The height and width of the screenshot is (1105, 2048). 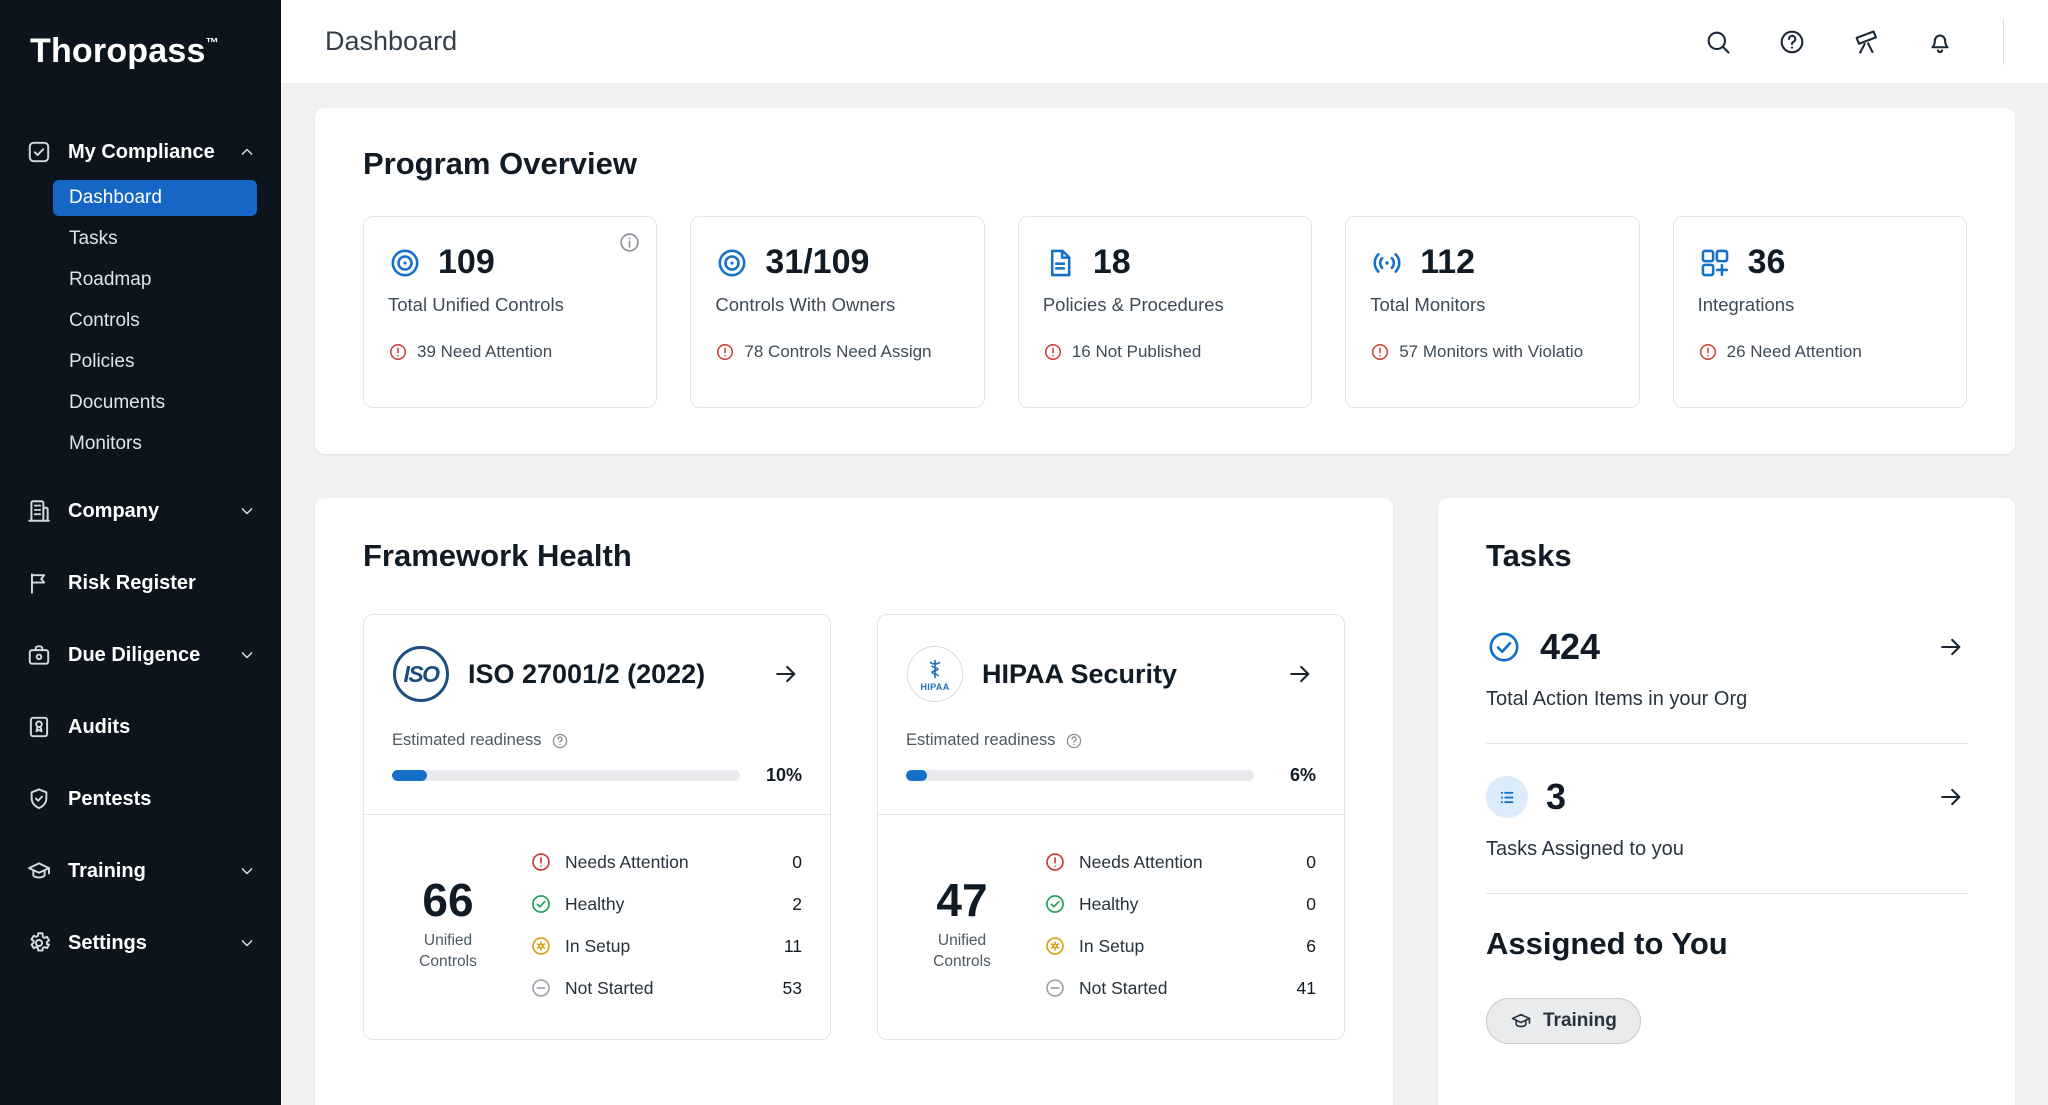 What do you see at coordinates (140, 943) in the screenshot?
I see `sidebar-item-settings: Settings` at bounding box center [140, 943].